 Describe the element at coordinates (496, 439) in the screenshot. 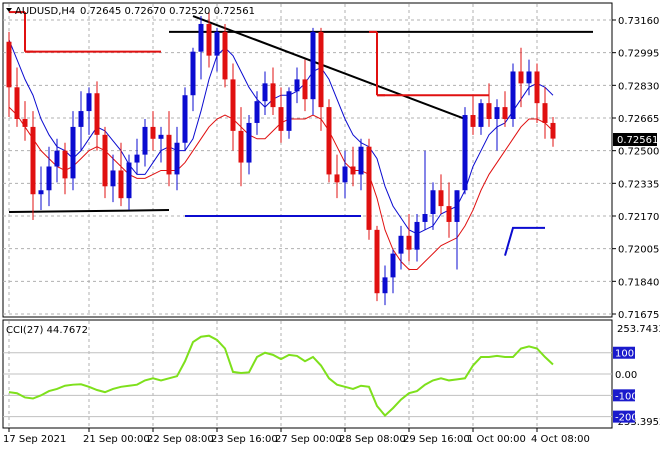

I see `time-tick-label: 1 Oct 00:00` at that location.